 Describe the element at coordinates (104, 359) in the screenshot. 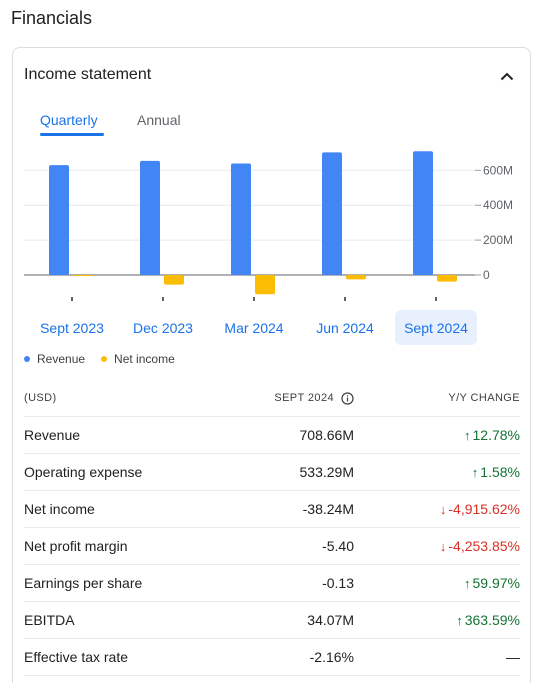

I see `net-income-legend-dot` at that location.